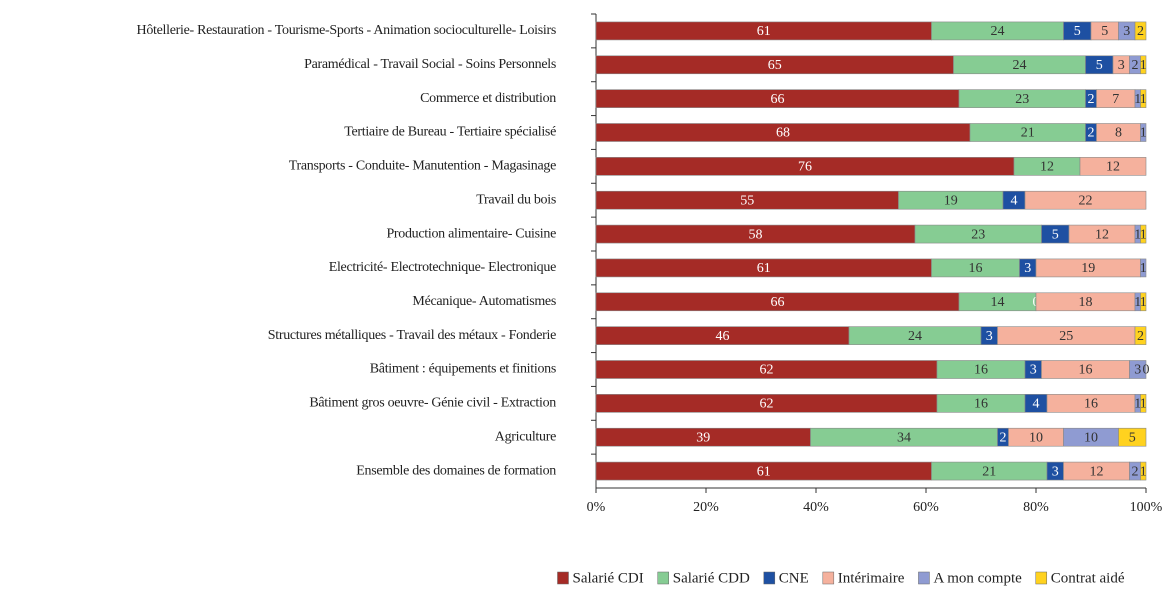 The width and height of the screenshot is (1163, 597). I want to click on value-label: 68, so click(783, 133).